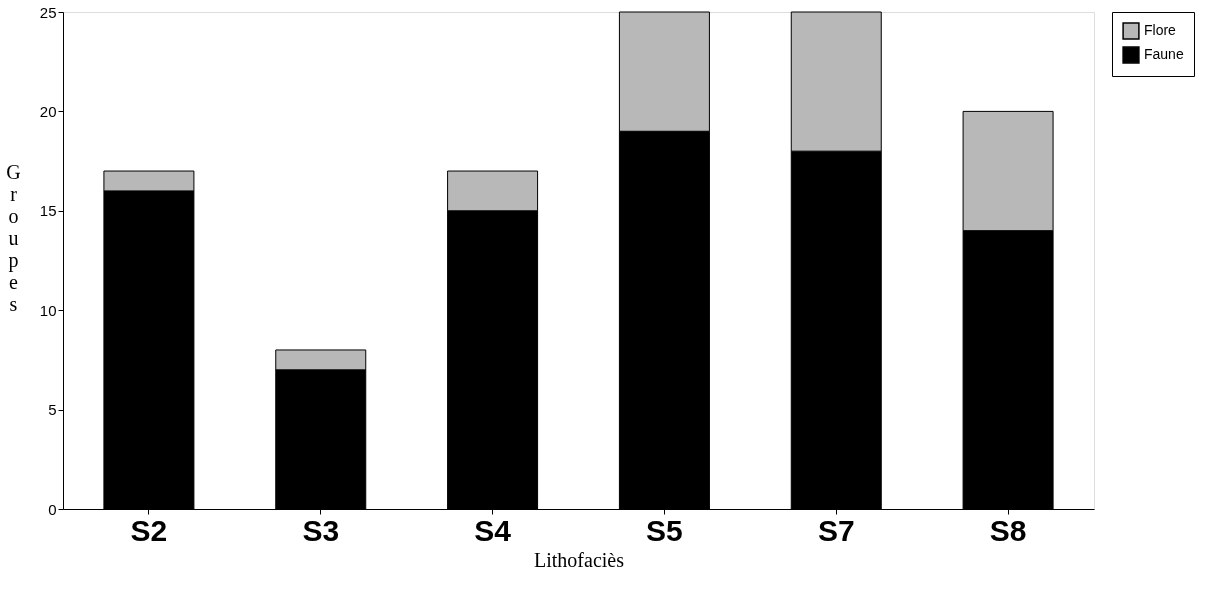 This screenshot has width=1217, height=590. What do you see at coordinates (48, 310) in the screenshot?
I see `y-tick-label: 10` at bounding box center [48, 310].